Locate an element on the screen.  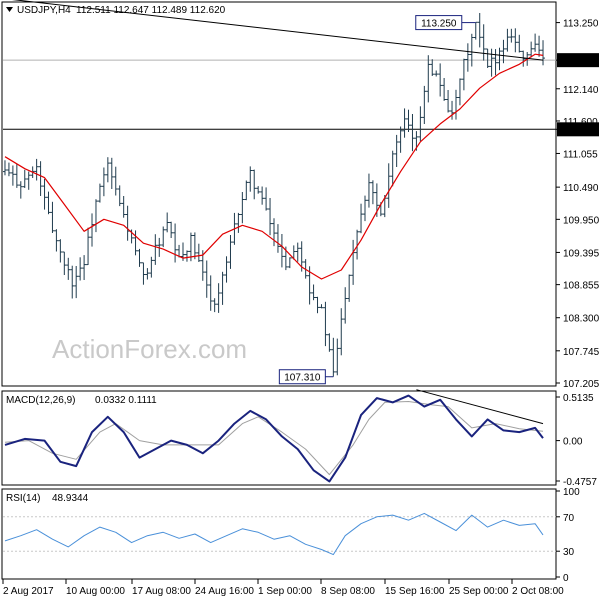
high-annotation-label: 113.250 is located at coordinates (439, 24).